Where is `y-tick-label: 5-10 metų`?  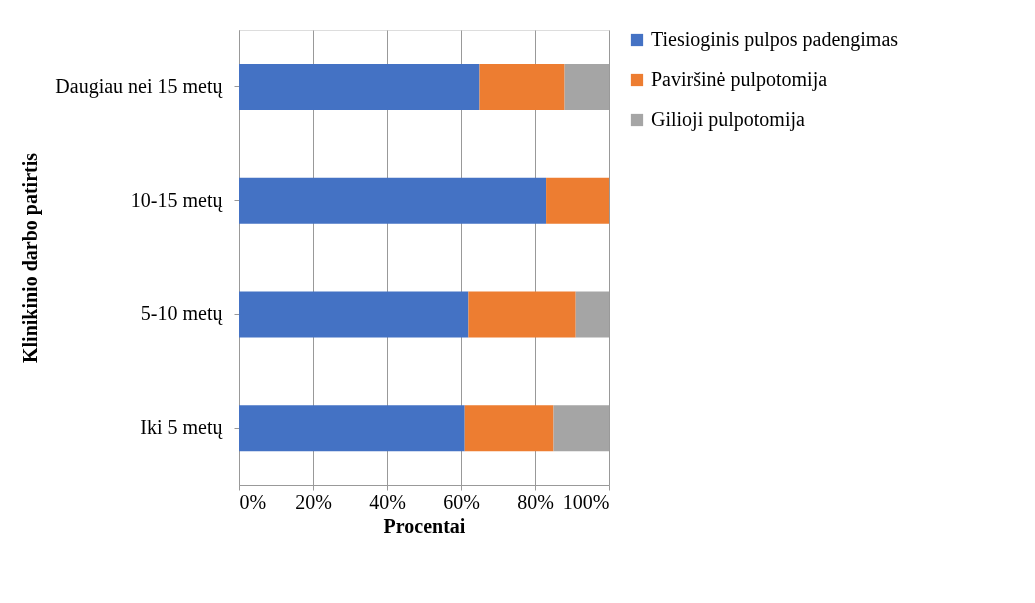 y-tick-label: 5-10 metų is located at coordinates (182, 314).